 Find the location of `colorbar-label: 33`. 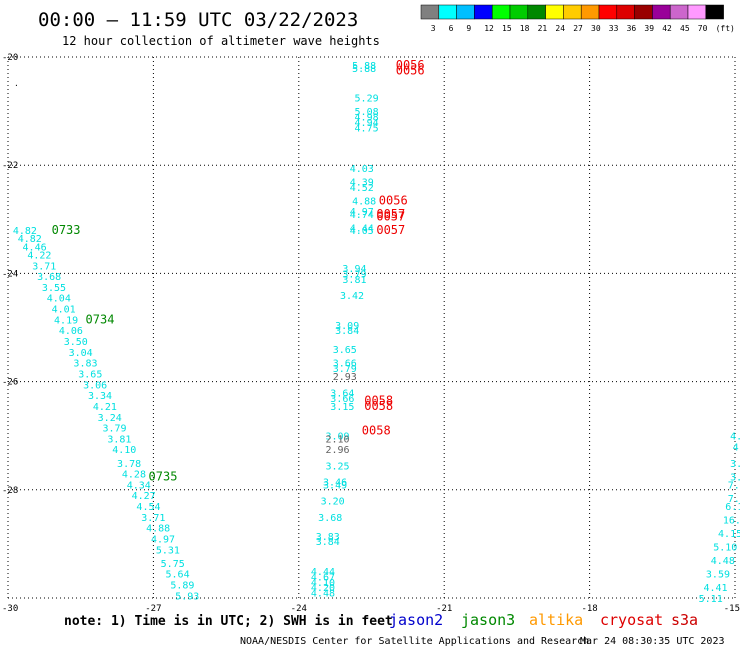

colorbar-label: 33 is located at coordinates (614, 28).